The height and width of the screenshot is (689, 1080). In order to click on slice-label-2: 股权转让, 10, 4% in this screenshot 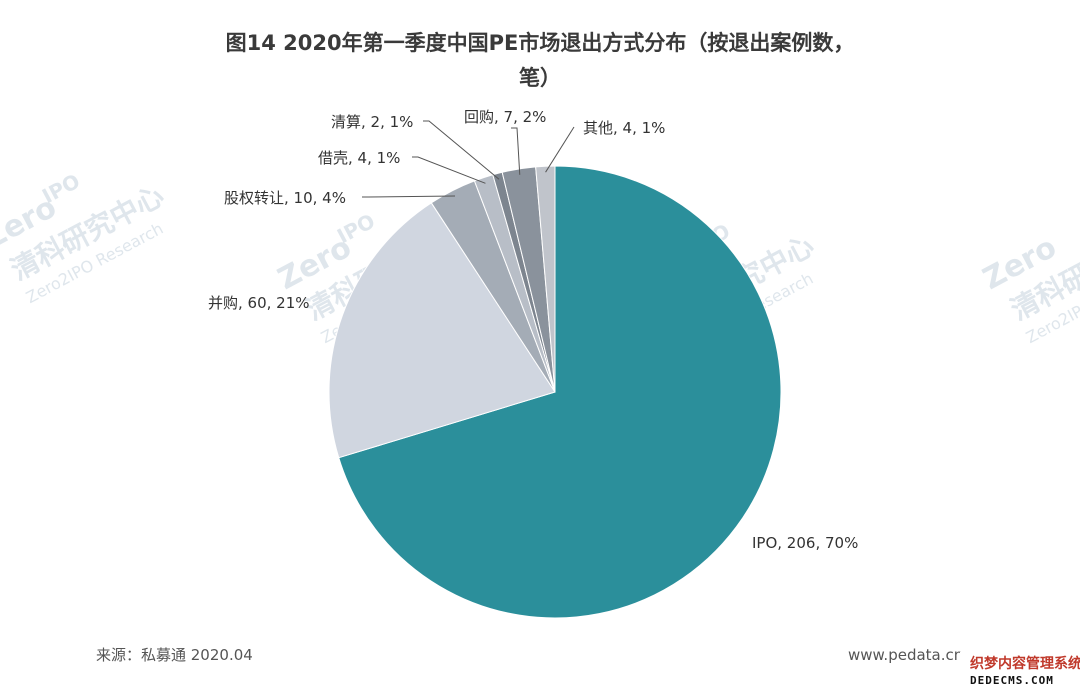, I will do `click(285, 198)`.